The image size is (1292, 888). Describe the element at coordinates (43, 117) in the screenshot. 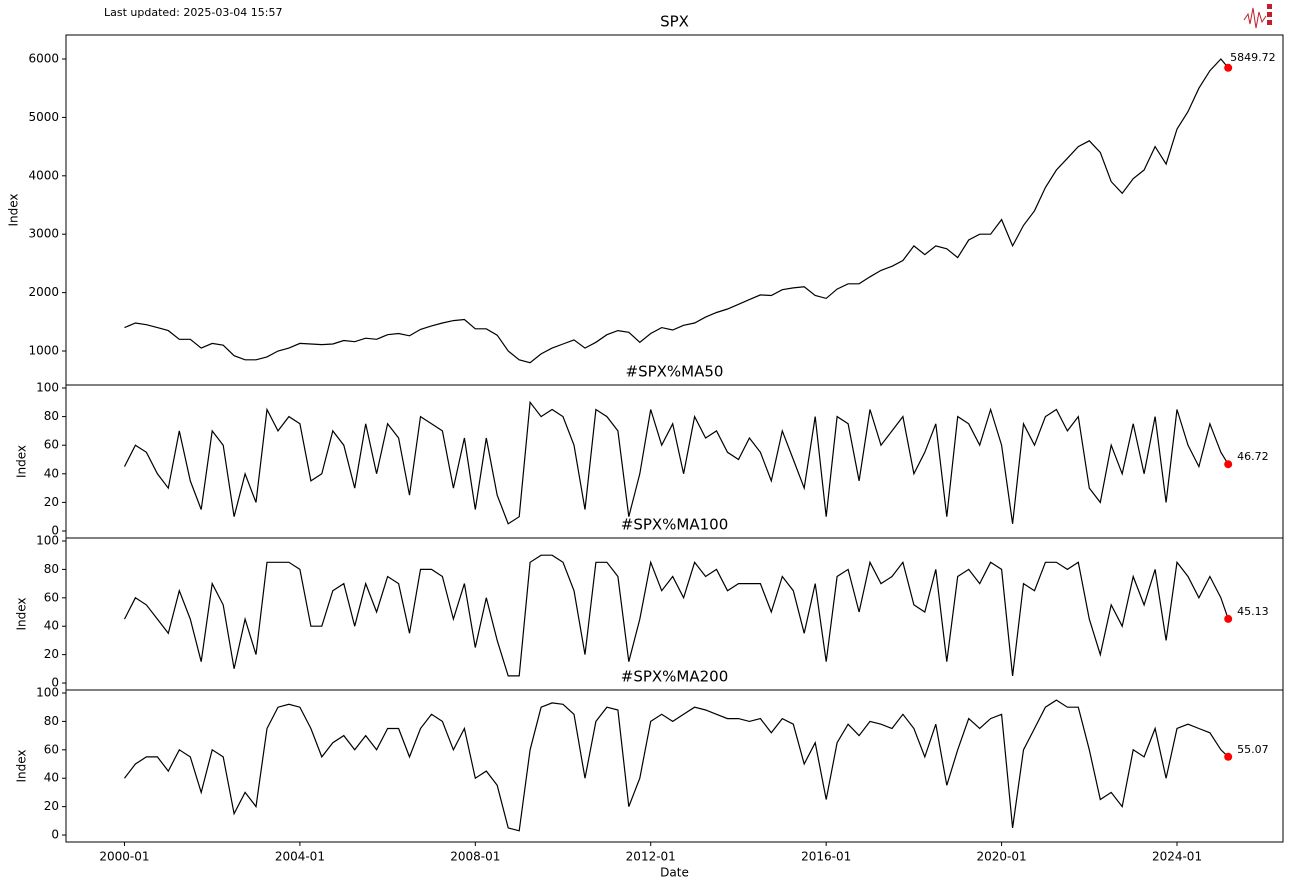

I see `y-tick-label: 5000` at that location.